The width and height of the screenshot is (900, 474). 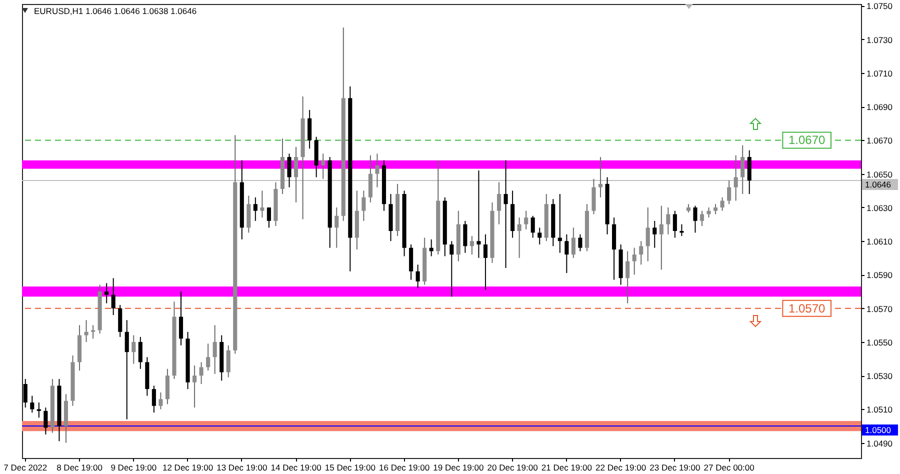 What do you see at coordinates (566, 467) in the screenshot?
I see `x-tick-label: 21 Dec 19:00` at bounding box center [566, 467].